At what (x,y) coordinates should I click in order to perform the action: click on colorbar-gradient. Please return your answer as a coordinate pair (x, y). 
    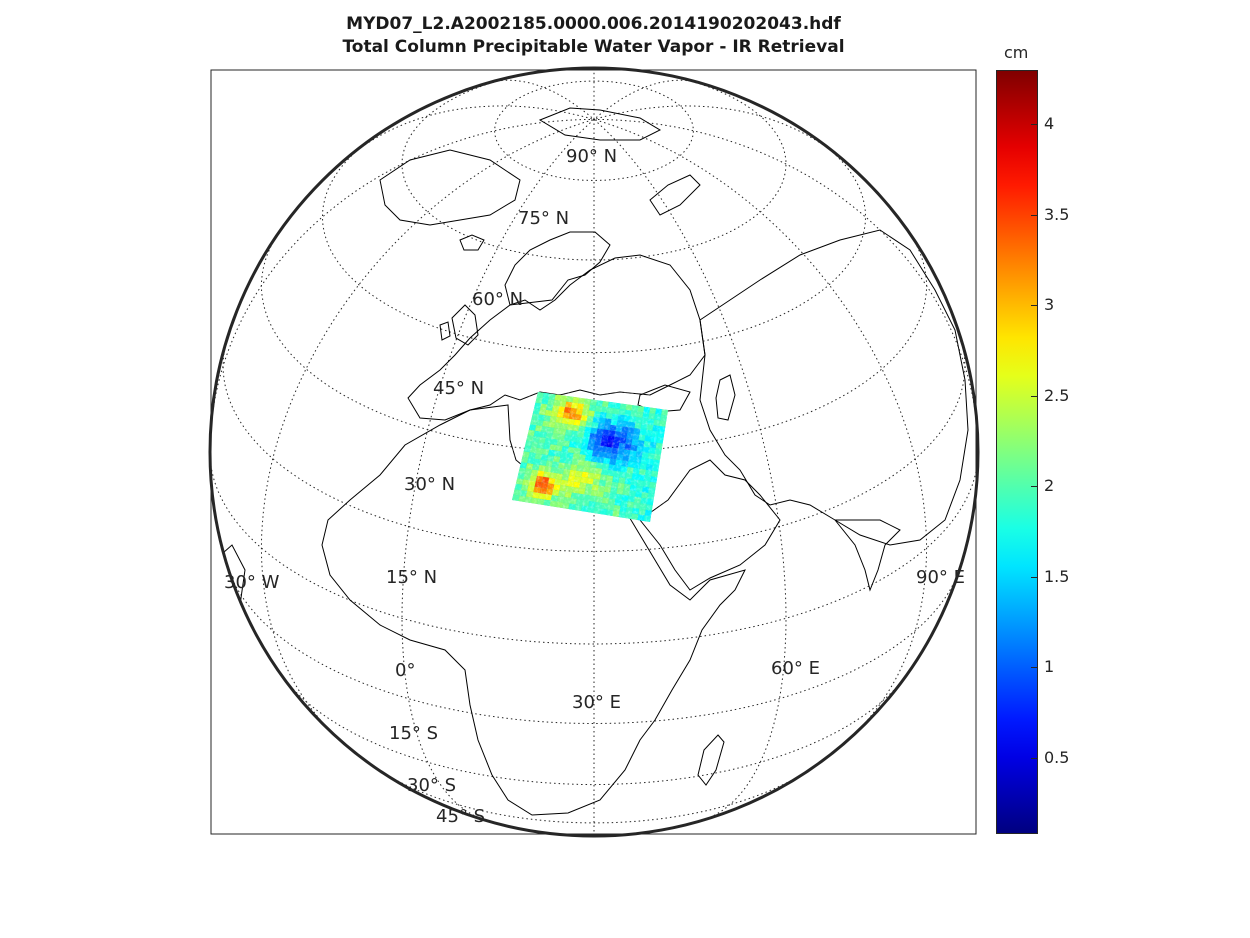
    Looking at the image, I should click on (1017, 452).